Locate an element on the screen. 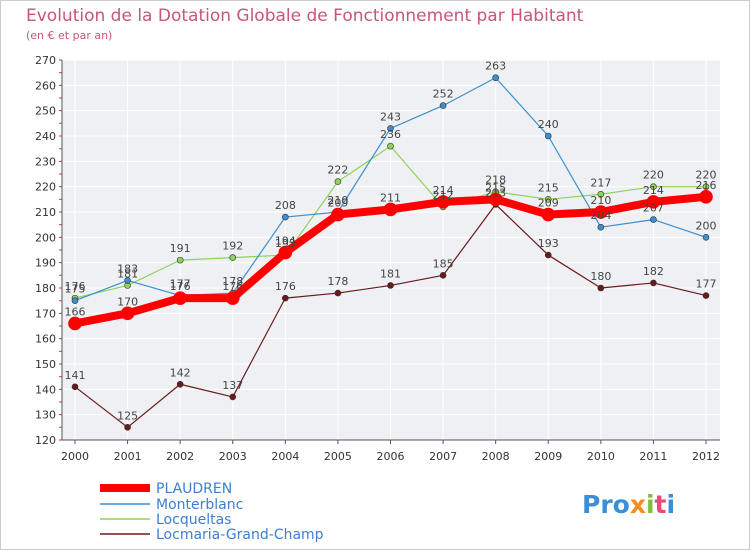 The height and width of the screenshot is (550, 750). data-label: 213 is located at coordinates (495, 192).